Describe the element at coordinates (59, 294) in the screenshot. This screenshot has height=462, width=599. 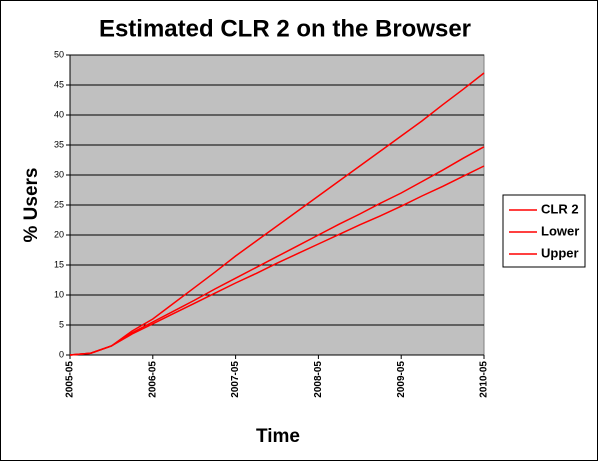
I see `y-tick-label: 10` at that location.